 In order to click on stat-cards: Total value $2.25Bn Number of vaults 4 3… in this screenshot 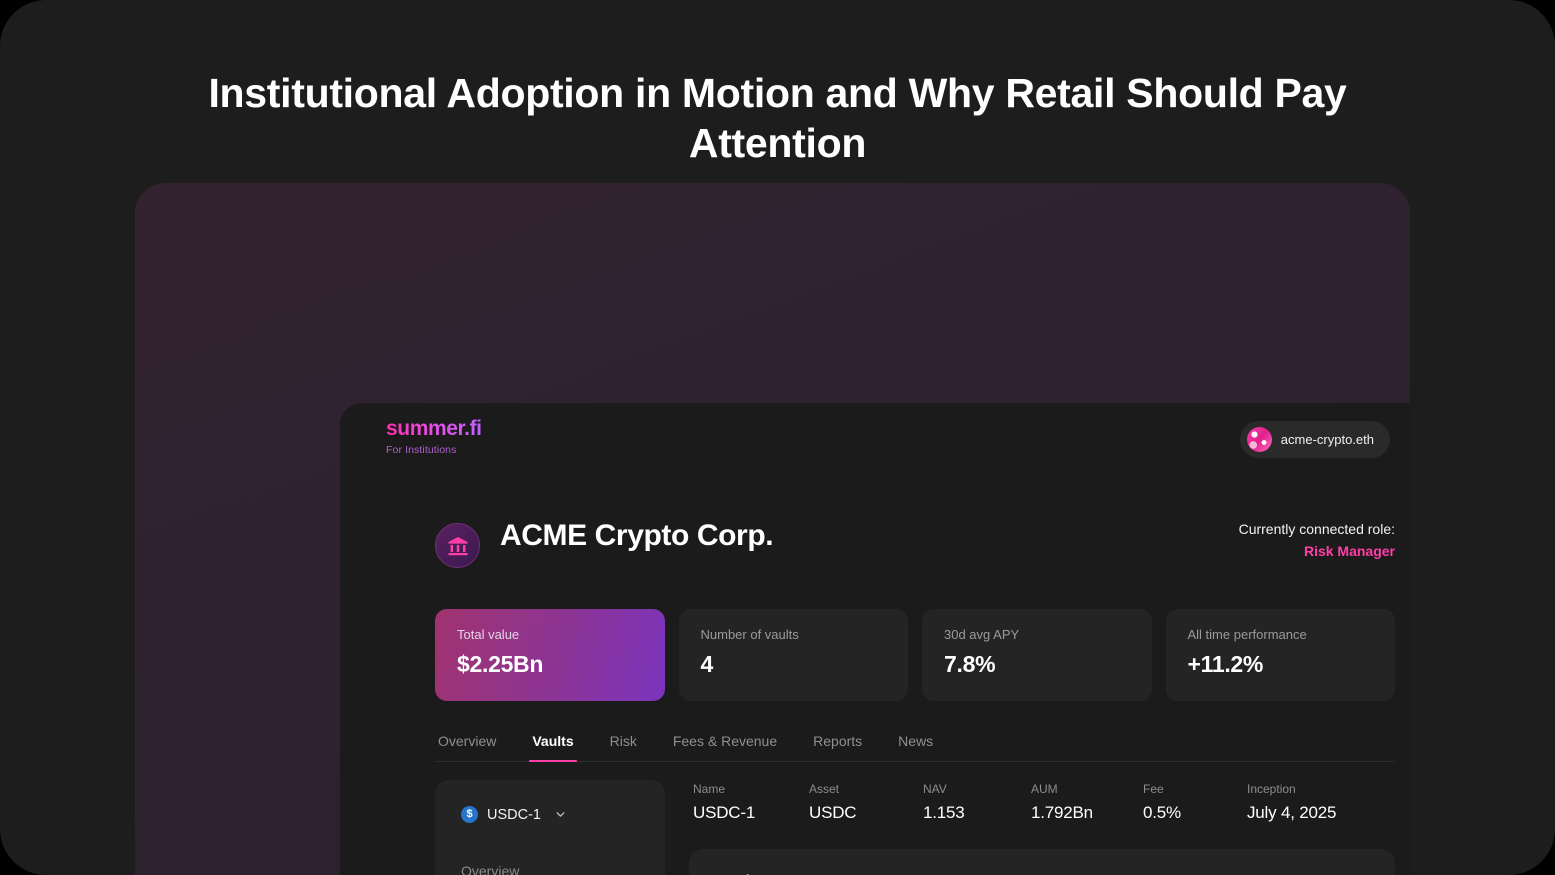, I will do `click(915, 655)`.